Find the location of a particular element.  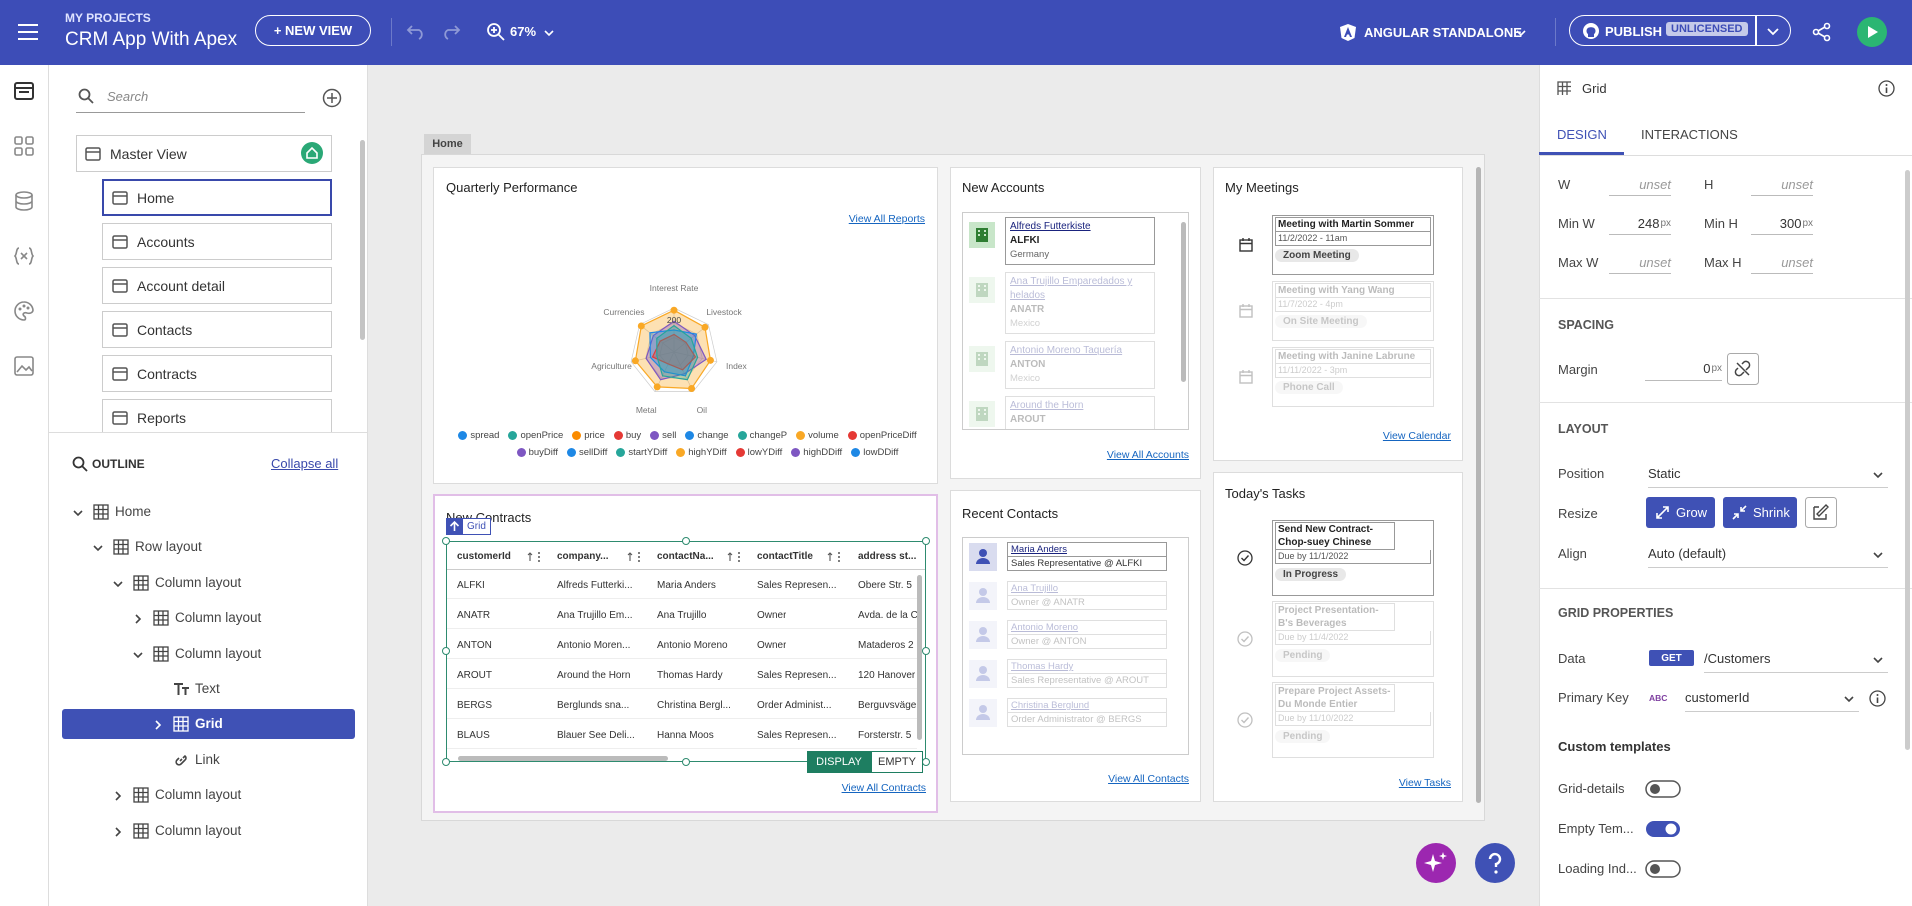

account-name: Ana Trujillo Emparedados y helados is located at coordinates (1071, 288).